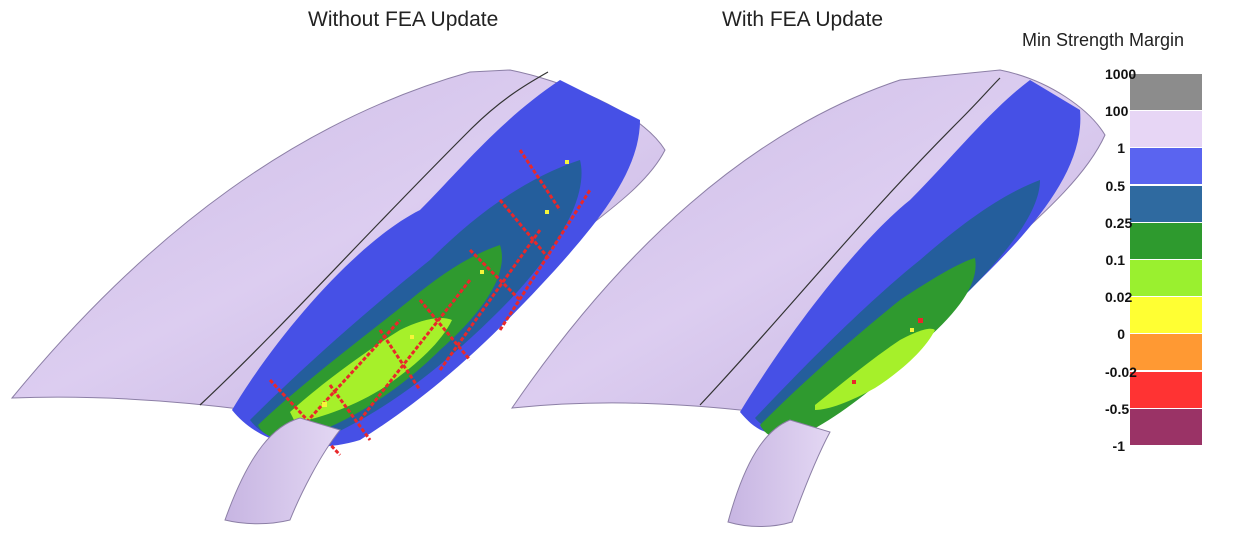 The image size is (1245, 535). What do you see at coordinates (1115, 260) in the screenshot?
I see `colorbar-tick-label: 0.1` at bounding box center [1115, 260].